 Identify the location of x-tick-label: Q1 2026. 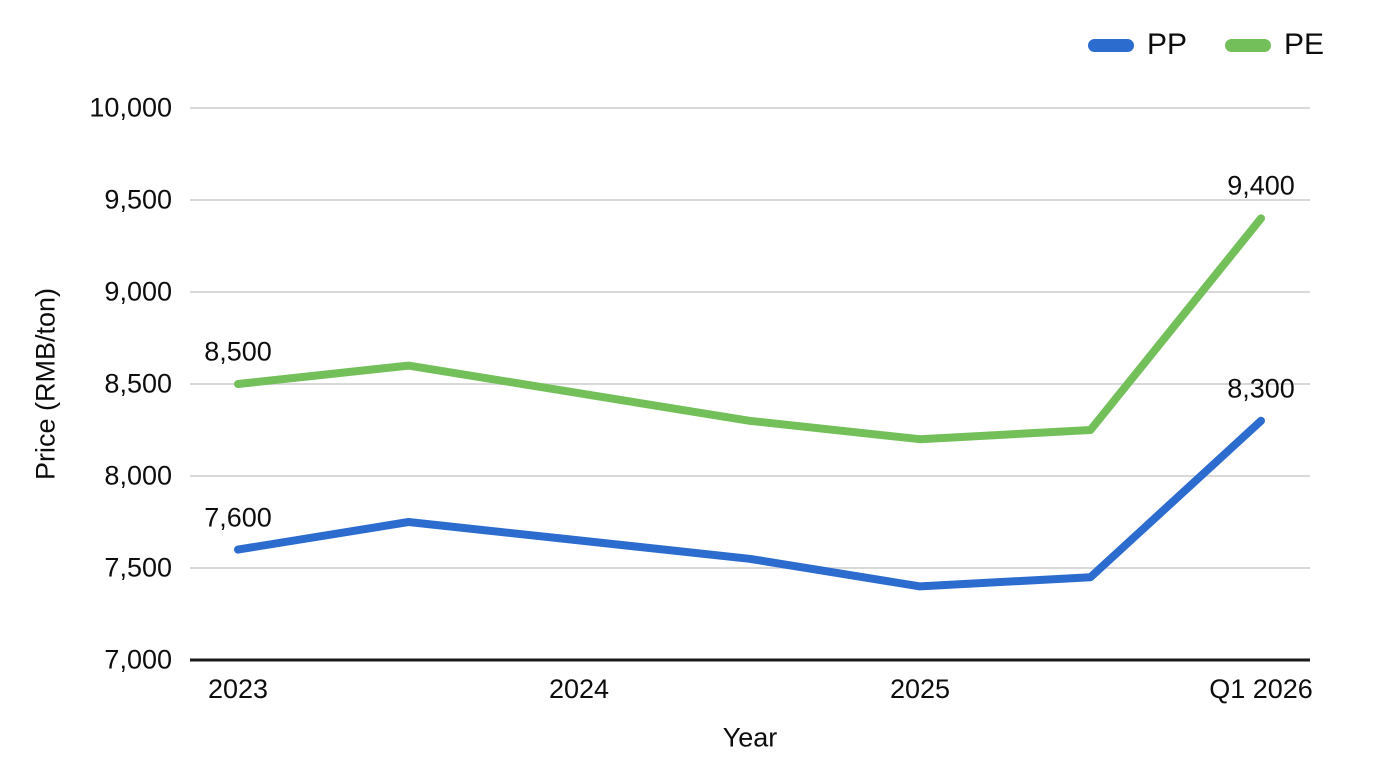
(1261, 689).